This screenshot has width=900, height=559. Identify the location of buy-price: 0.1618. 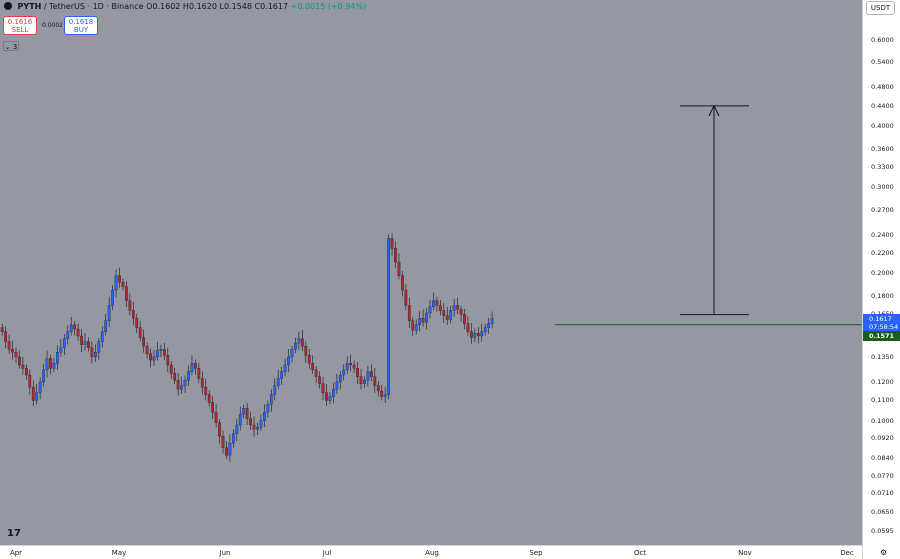
(81, 22).